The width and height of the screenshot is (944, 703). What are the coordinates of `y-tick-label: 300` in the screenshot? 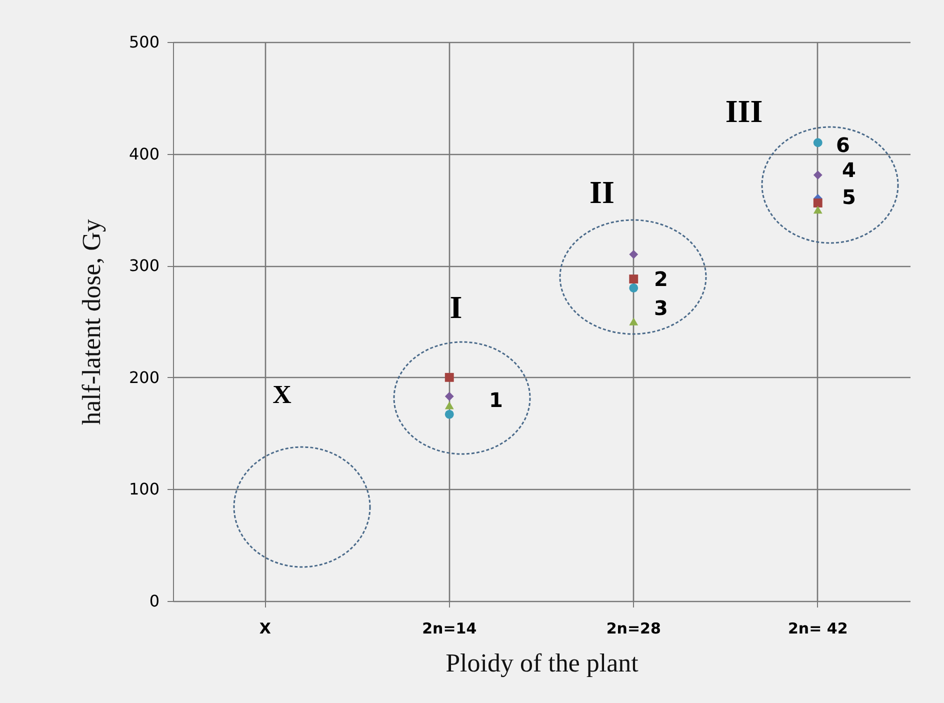 It's located at (144, 266).